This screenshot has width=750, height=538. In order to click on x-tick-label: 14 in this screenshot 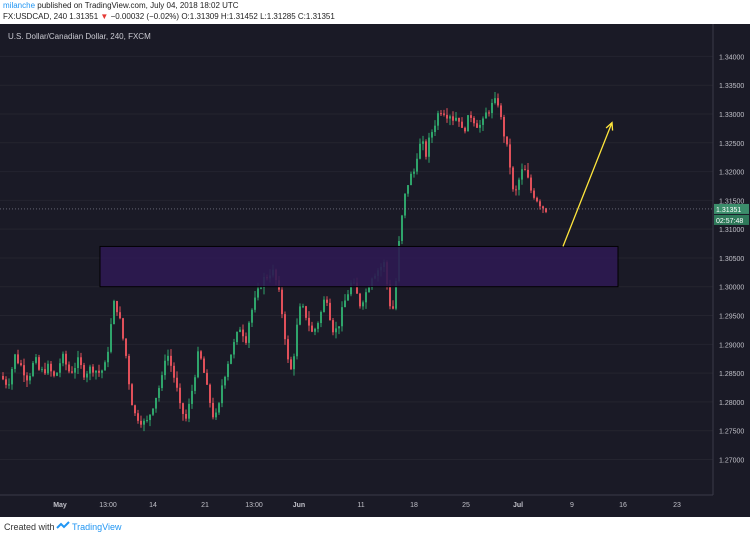, I will do `click(153, 505)`.